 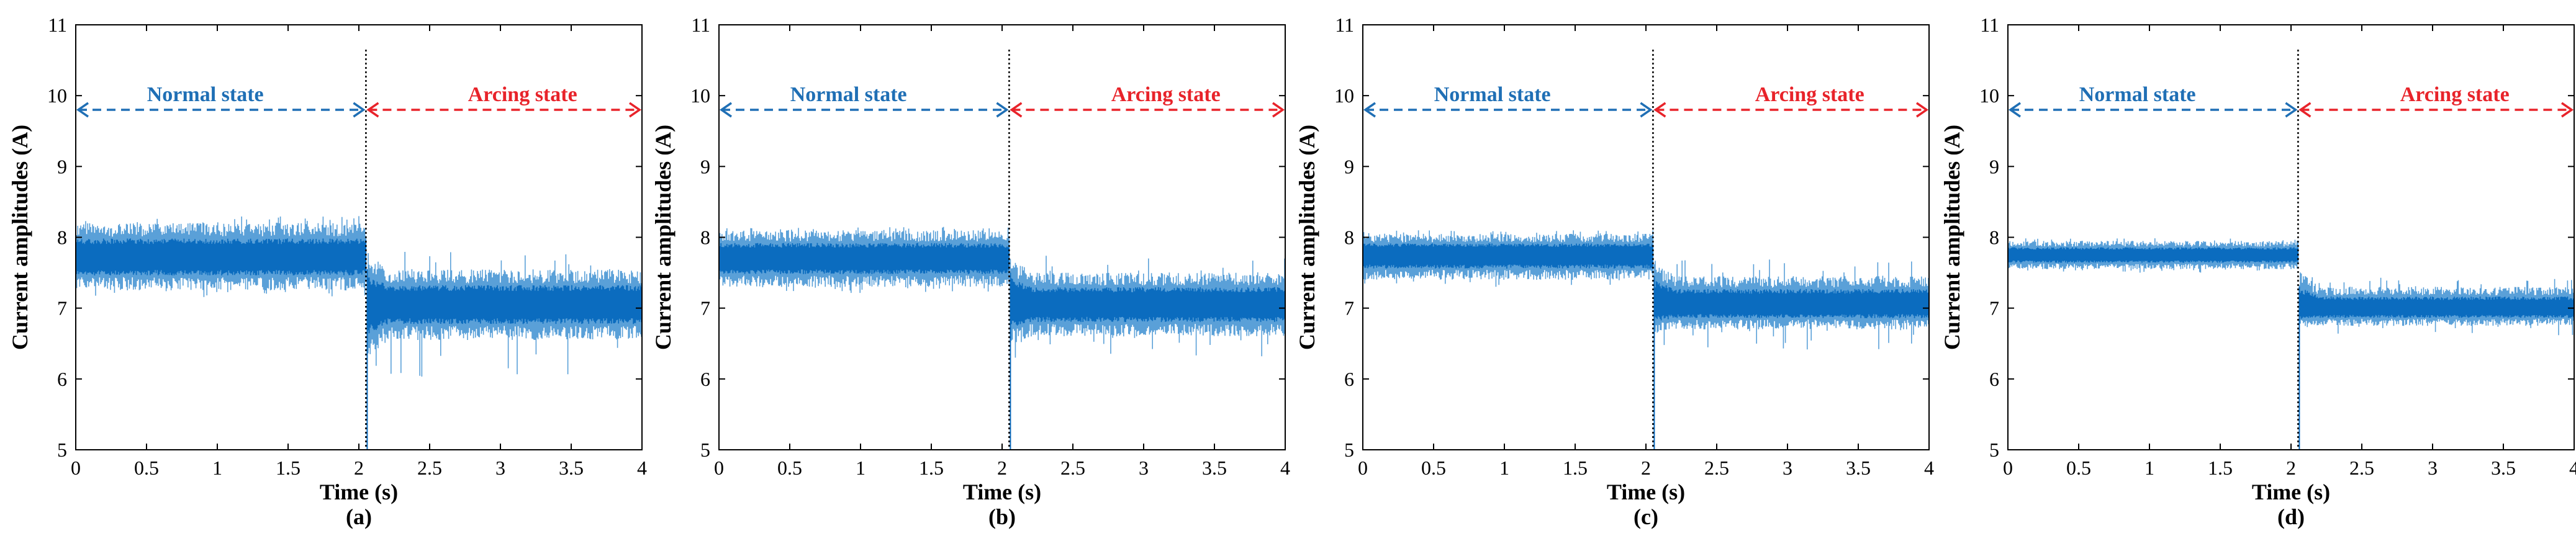 I want to click on panel-label: (a), so click(x=359, y=517).